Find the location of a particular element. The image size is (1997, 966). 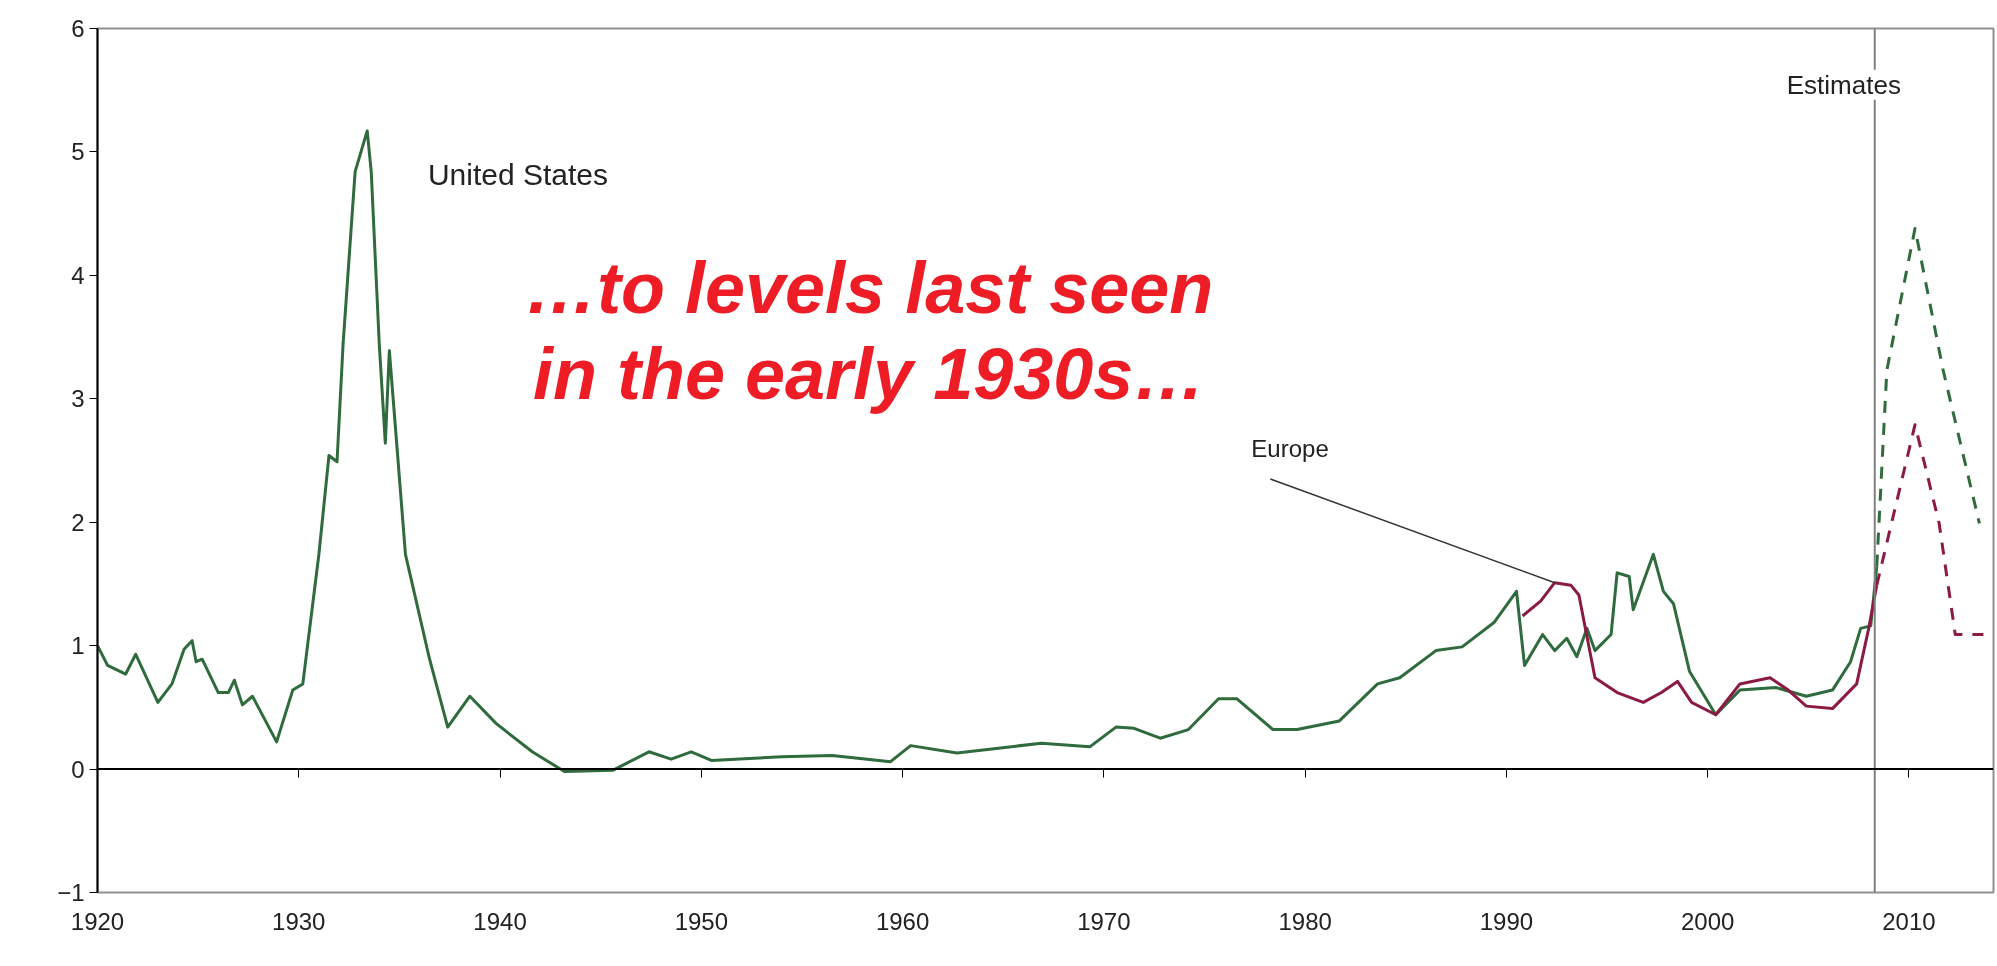

y-tick-label: −1 is located at coordinates (71, 892).